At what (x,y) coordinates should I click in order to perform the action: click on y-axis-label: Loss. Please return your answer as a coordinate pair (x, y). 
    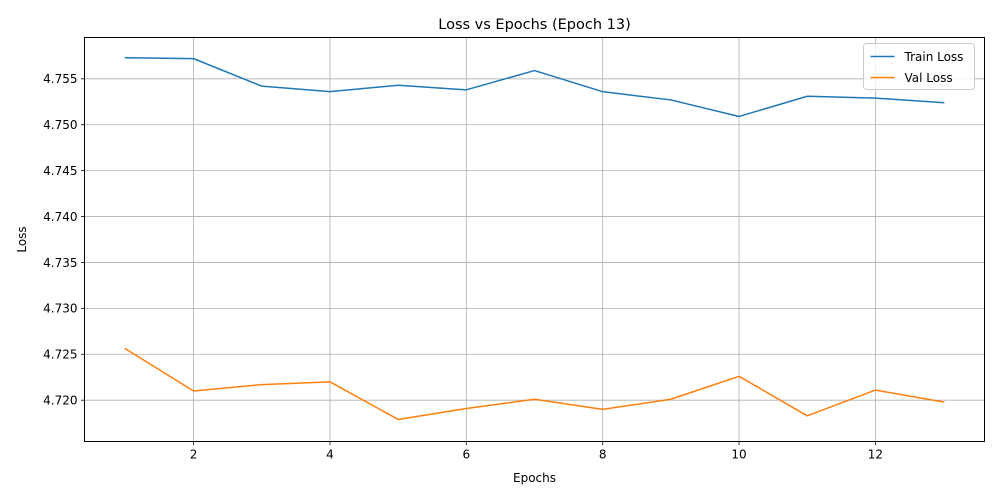
    Looking at the image, I should click on (22, 239).